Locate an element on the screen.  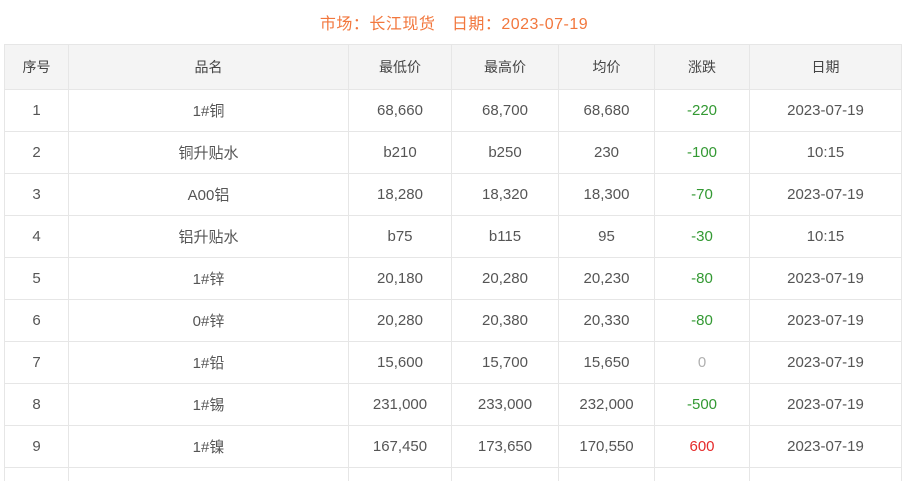
cell-product-name: 铜升贴水 is located at coordinates (208, 152).